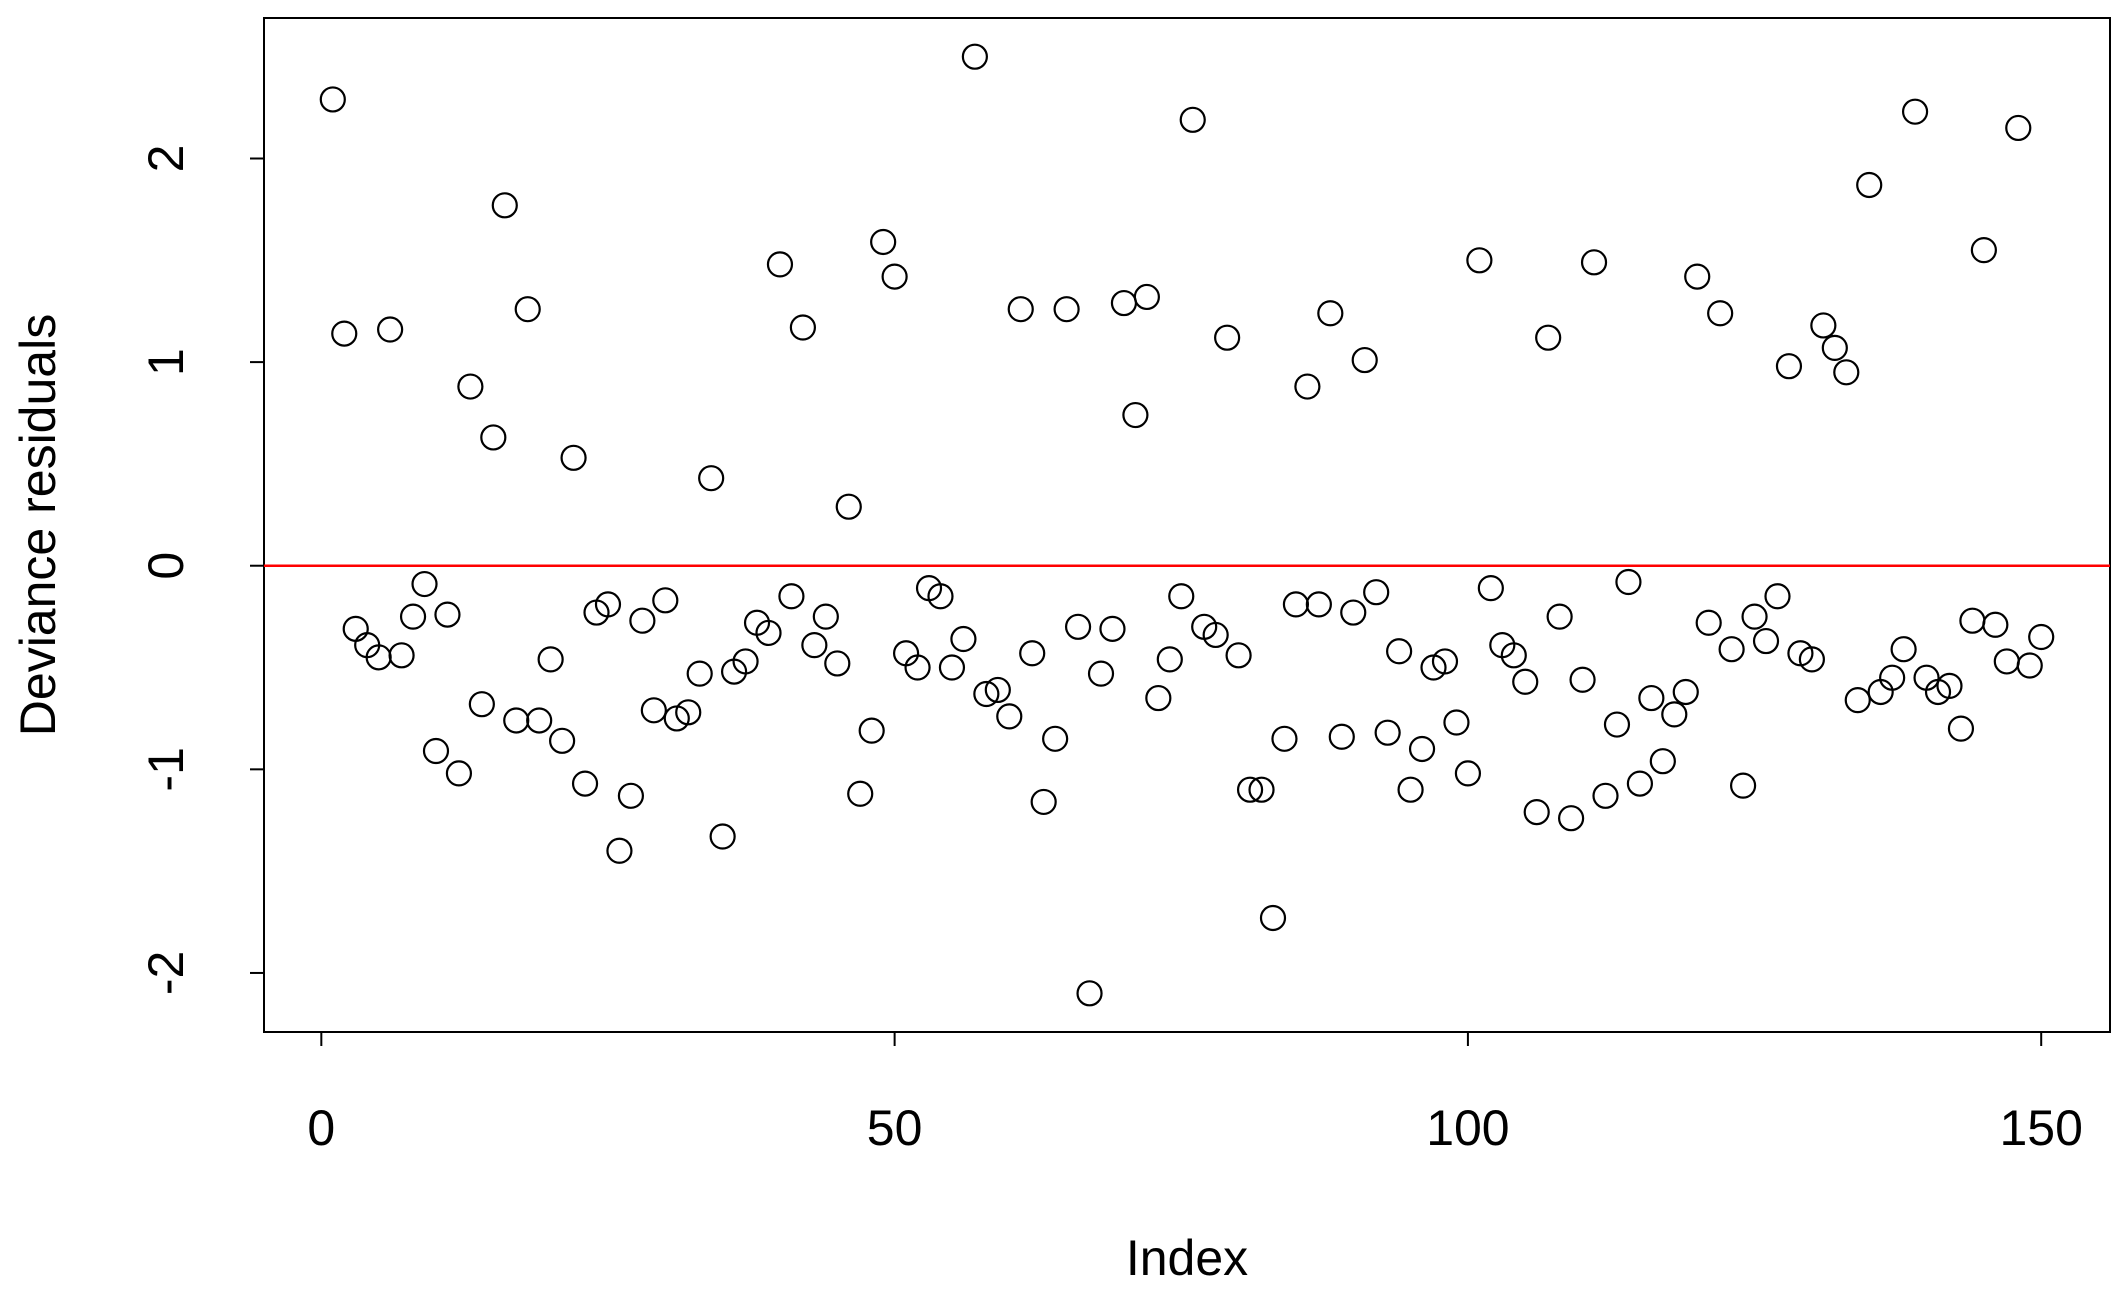 The image size is (2125, 1299). I want to click on y-tick-label: 1, so click(166, 362).